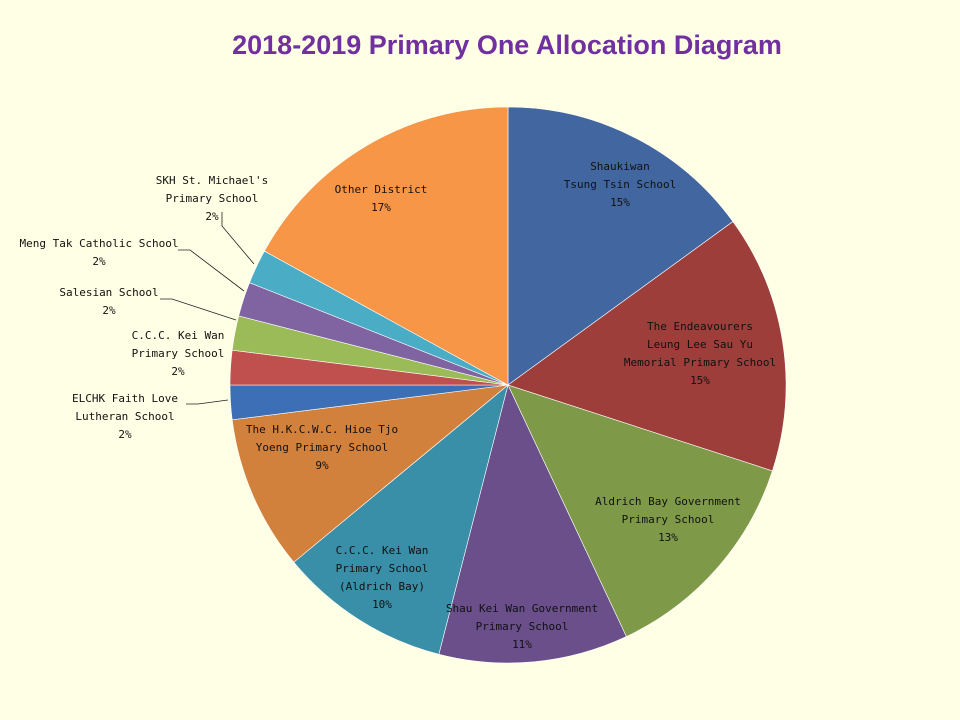  What do you see at coordinates (212, 198) in the screenshot?
I see `slice-label: SKH St. Michael's Primary School 2%` at bounding box center [212, 198].